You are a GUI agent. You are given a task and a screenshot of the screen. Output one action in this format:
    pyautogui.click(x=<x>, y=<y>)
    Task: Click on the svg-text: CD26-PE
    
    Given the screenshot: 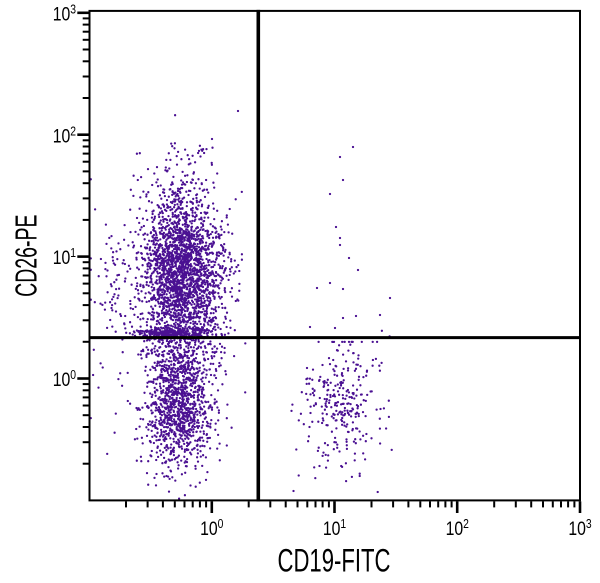 What is the action you would take?
    pyautogui.click(x=27, y=256)
    